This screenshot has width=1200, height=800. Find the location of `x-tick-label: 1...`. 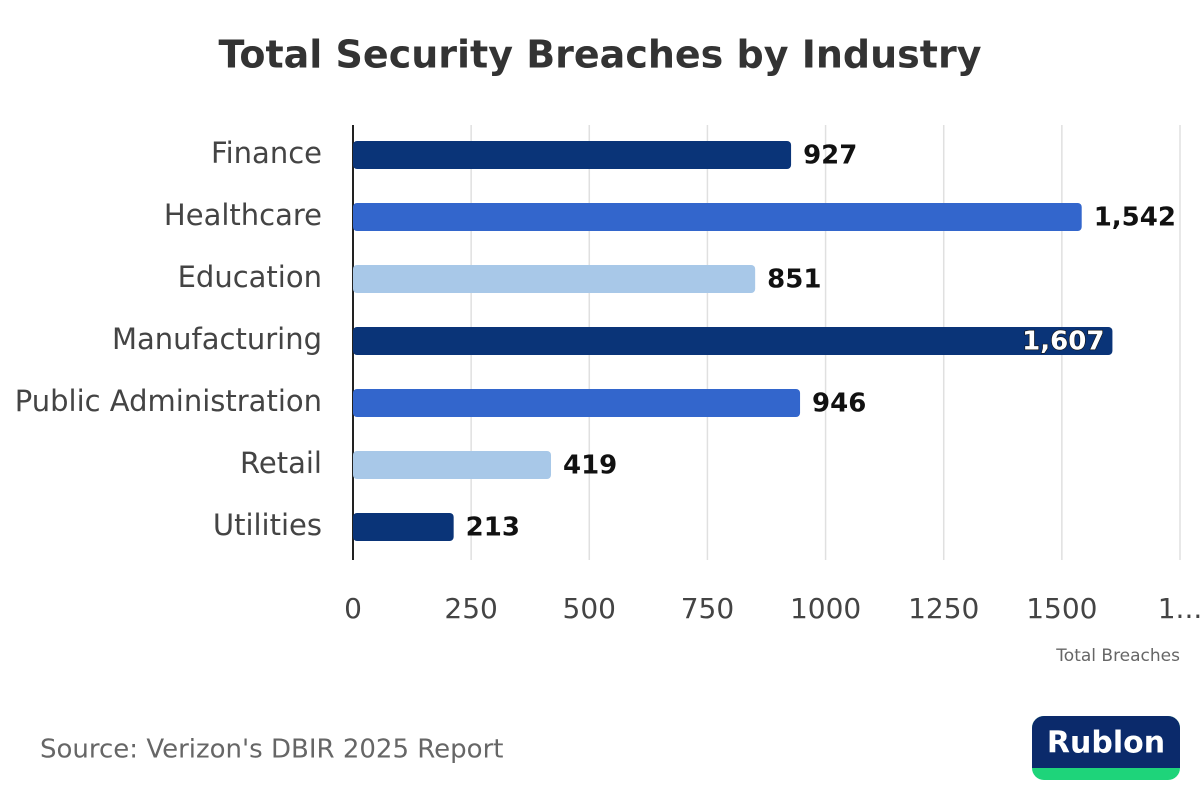

x-tick-label: 1... is located at coordinates (1179, 608).